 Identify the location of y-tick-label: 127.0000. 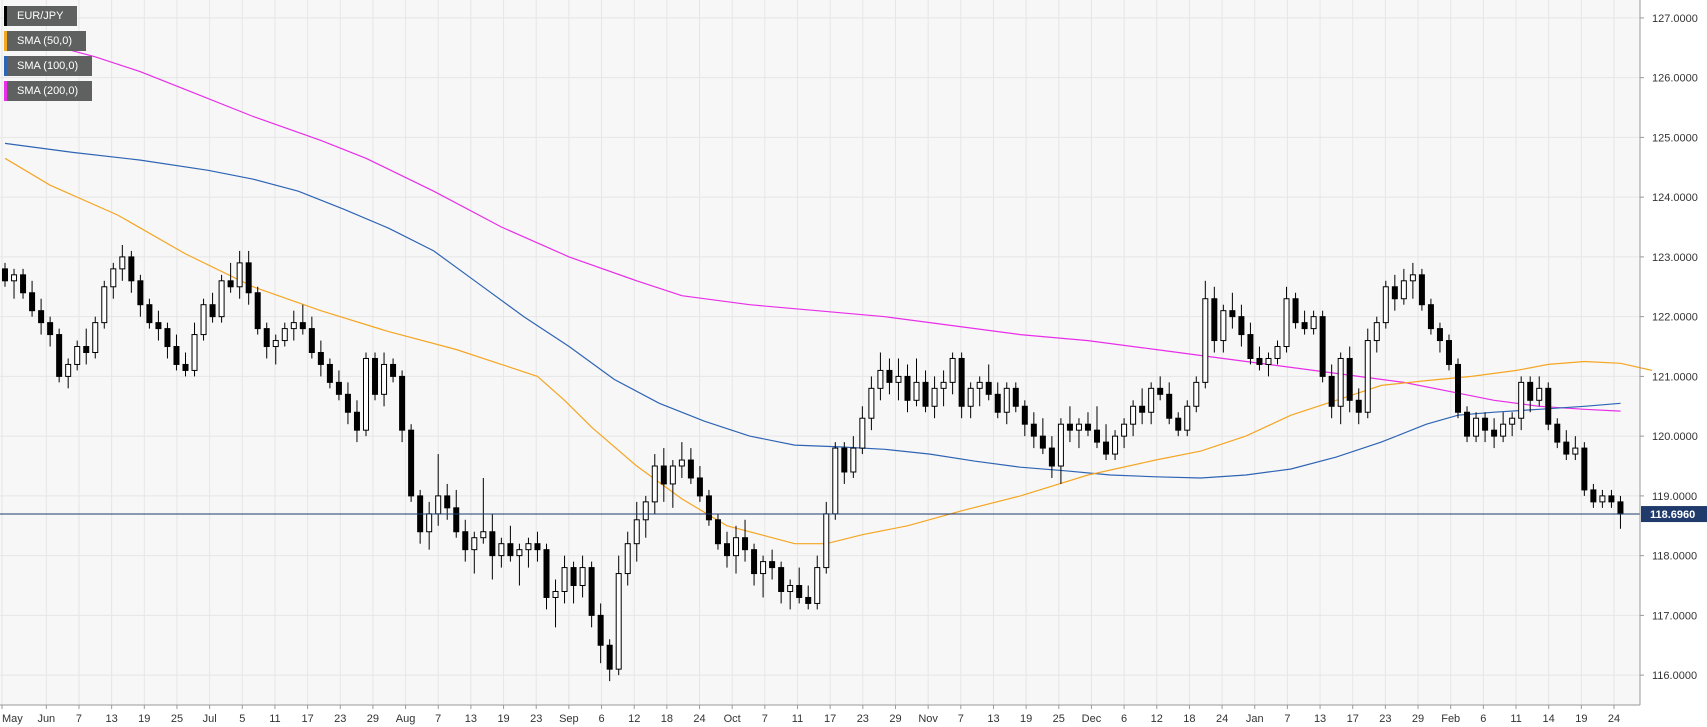
(1675, 19).